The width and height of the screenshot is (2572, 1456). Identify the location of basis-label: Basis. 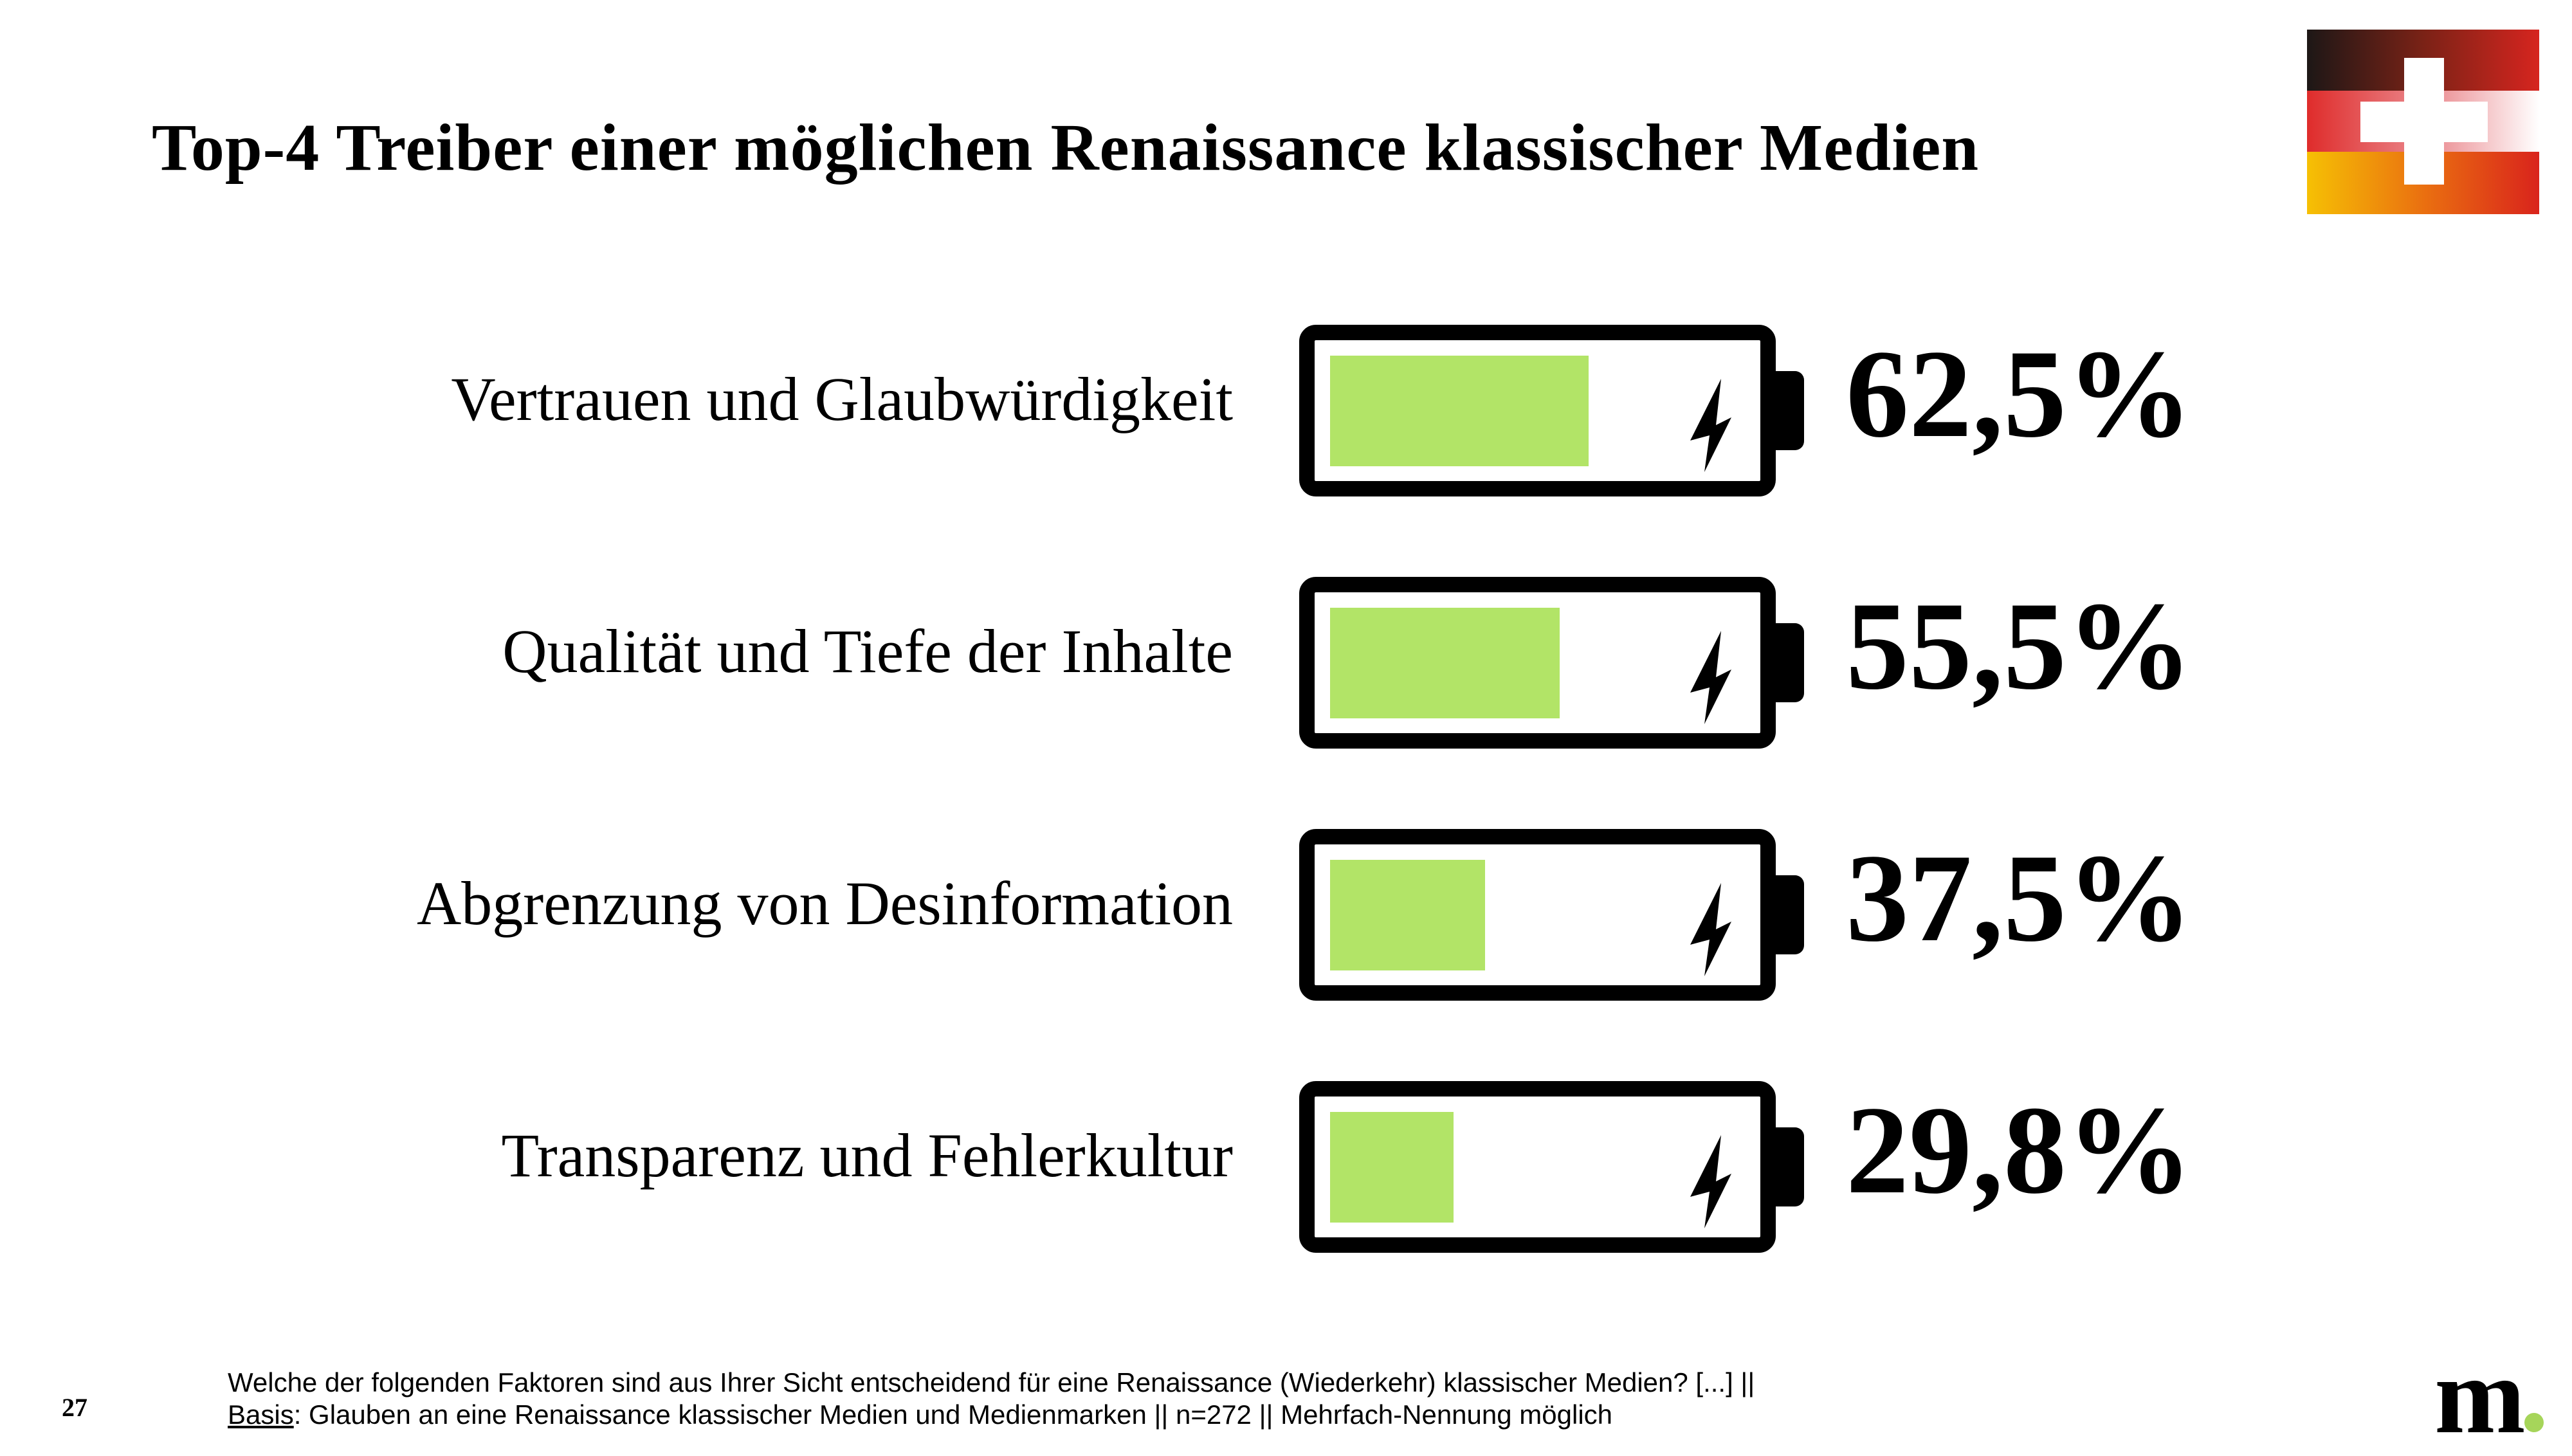
(261, 1414).